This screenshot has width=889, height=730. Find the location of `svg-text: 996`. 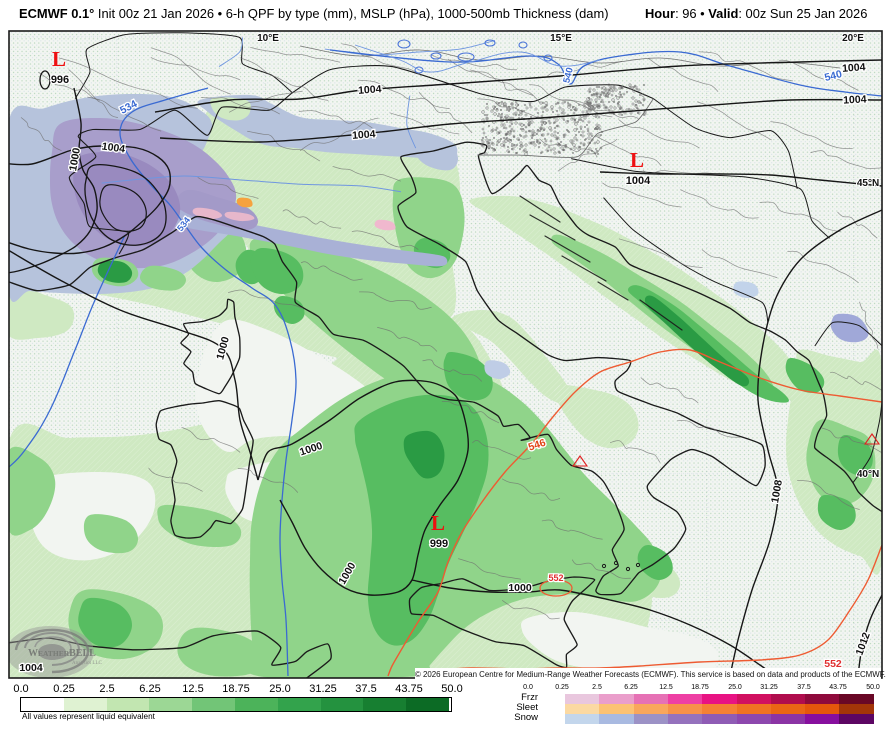

svg-text: 996 is located at coordinates (60, 80).